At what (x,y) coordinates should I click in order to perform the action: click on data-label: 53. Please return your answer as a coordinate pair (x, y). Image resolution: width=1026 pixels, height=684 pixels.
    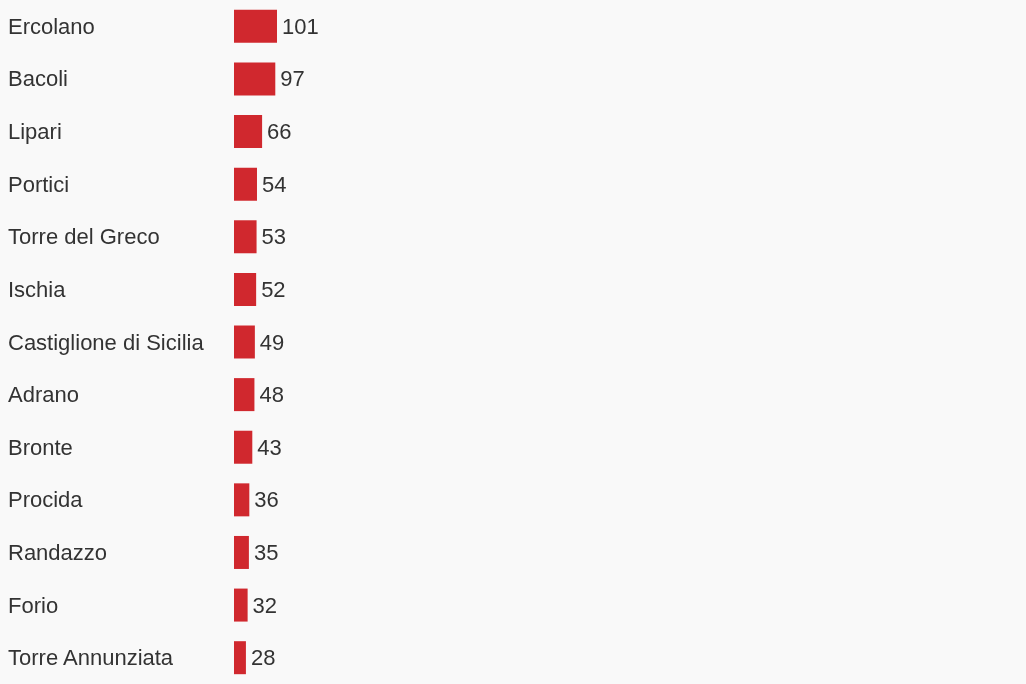
    Looking at the image, I should click on (274, 237).